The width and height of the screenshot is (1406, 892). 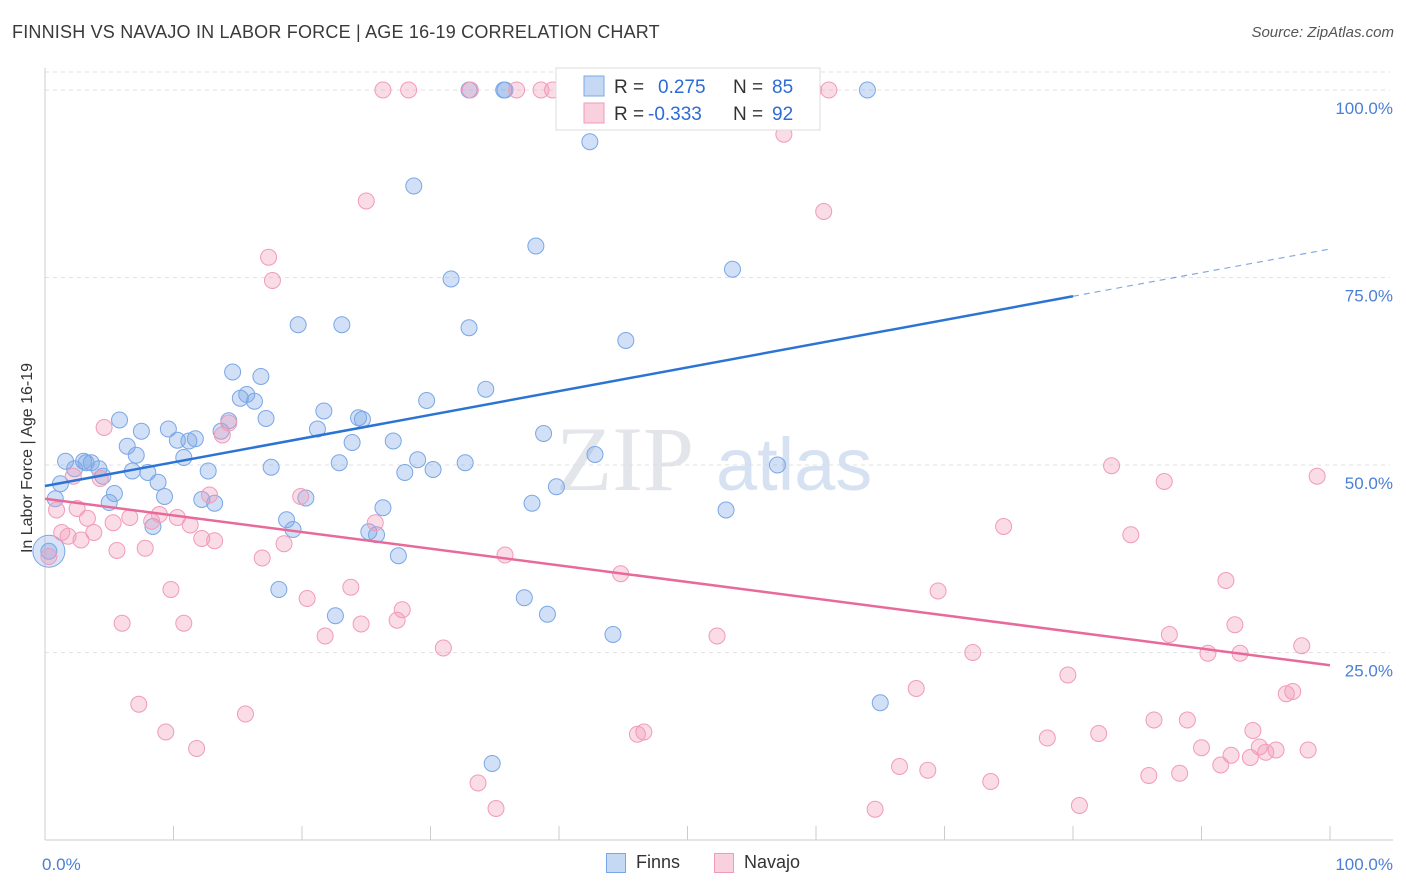 What do you see at coordinates (1369, 296) in the screenshot?
I see `y-tick-label: 75.0%` at bounding box center [1369, 296].